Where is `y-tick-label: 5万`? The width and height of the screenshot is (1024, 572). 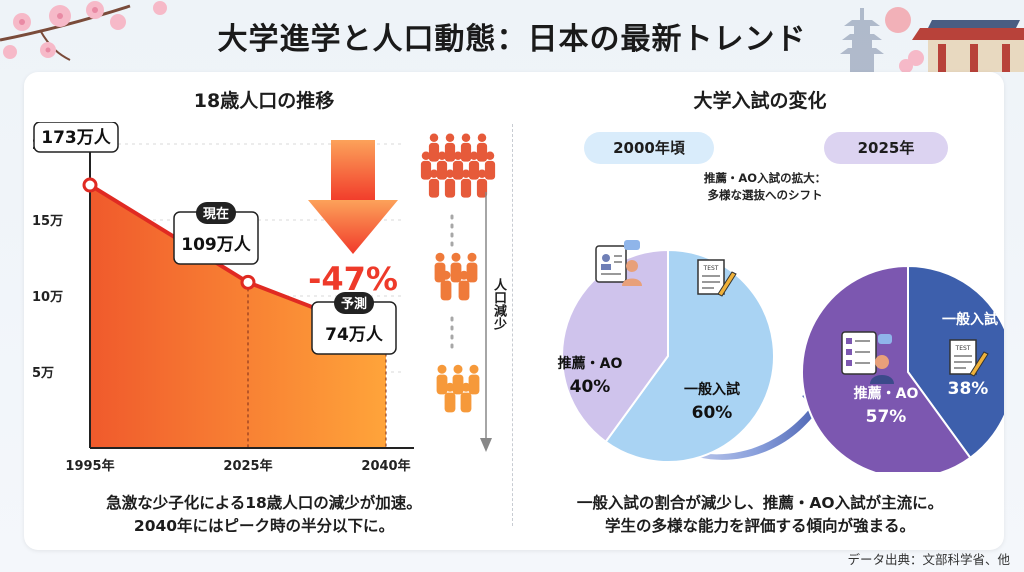 y-tick-label: 5万 is located at coordinates (43, 373).